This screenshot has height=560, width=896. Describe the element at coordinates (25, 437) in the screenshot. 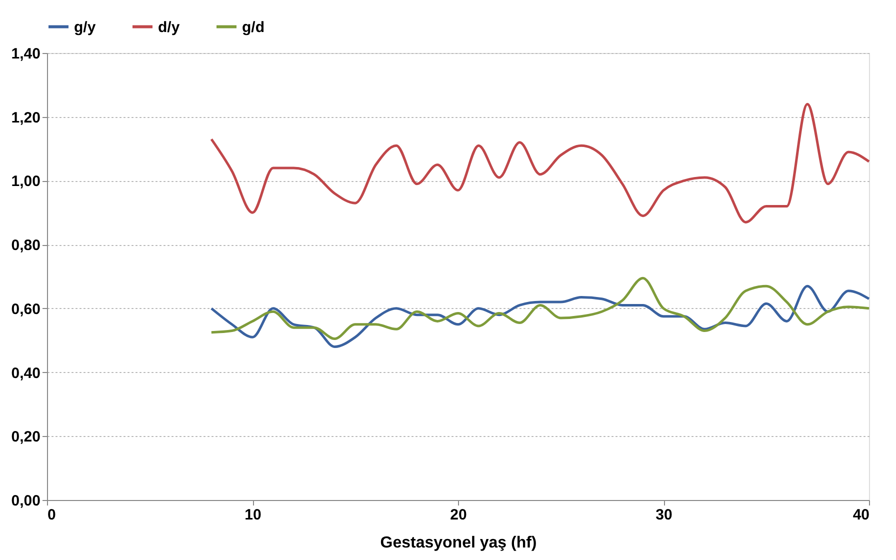

I see `y-tick-label: 0,20` at that location.